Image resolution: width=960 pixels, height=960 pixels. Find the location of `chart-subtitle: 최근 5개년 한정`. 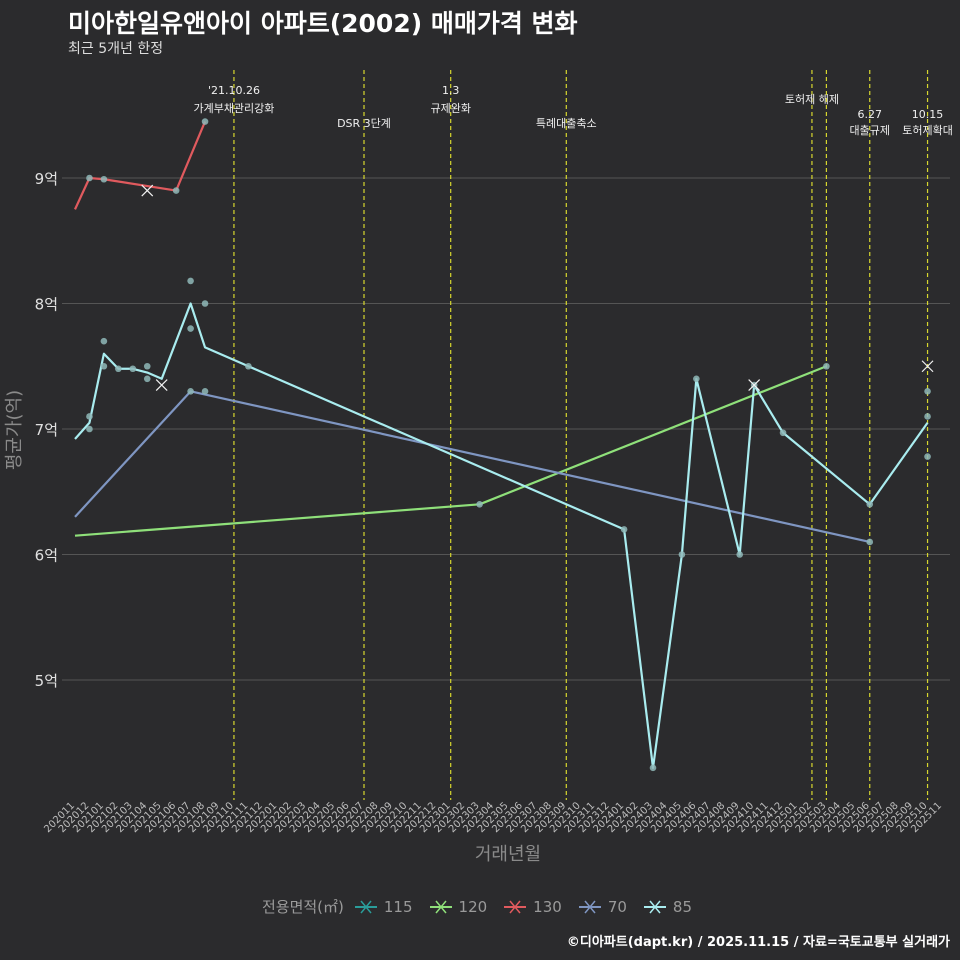

chart-subtitle: 최근 5개년 한정 is located at coordinates (116, 49).